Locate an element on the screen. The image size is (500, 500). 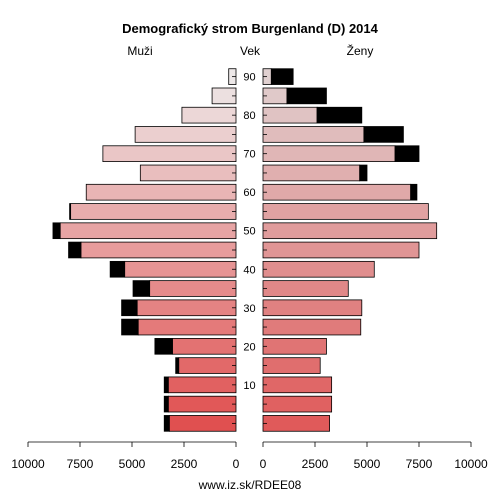
x-tick-label-left: 2500 is located at coordinates (184, 464).